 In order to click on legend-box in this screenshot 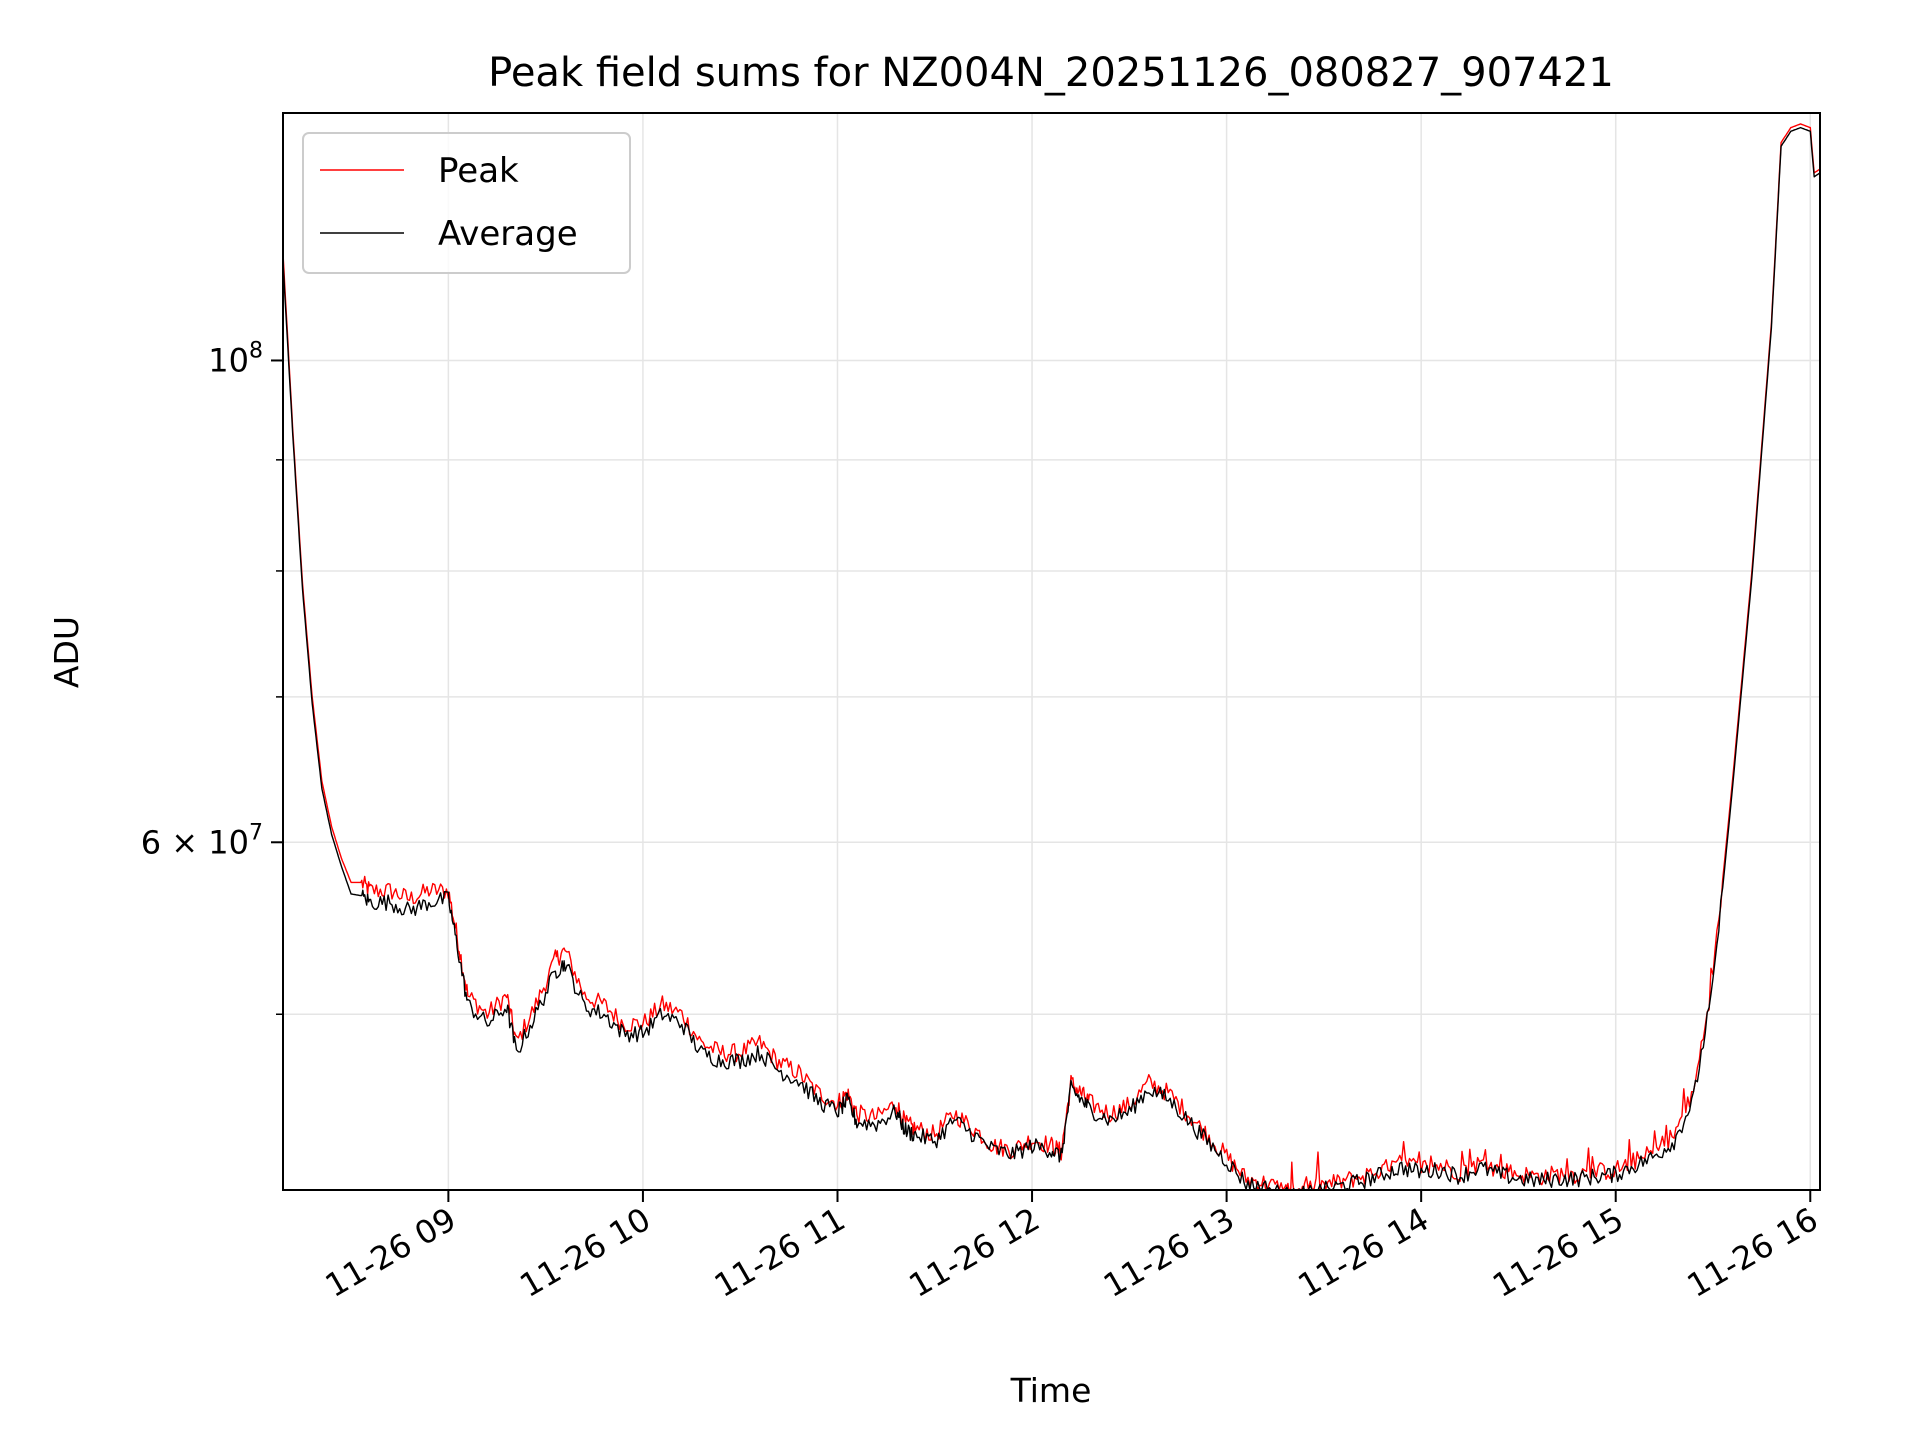, I will do `click(466, 203)`.